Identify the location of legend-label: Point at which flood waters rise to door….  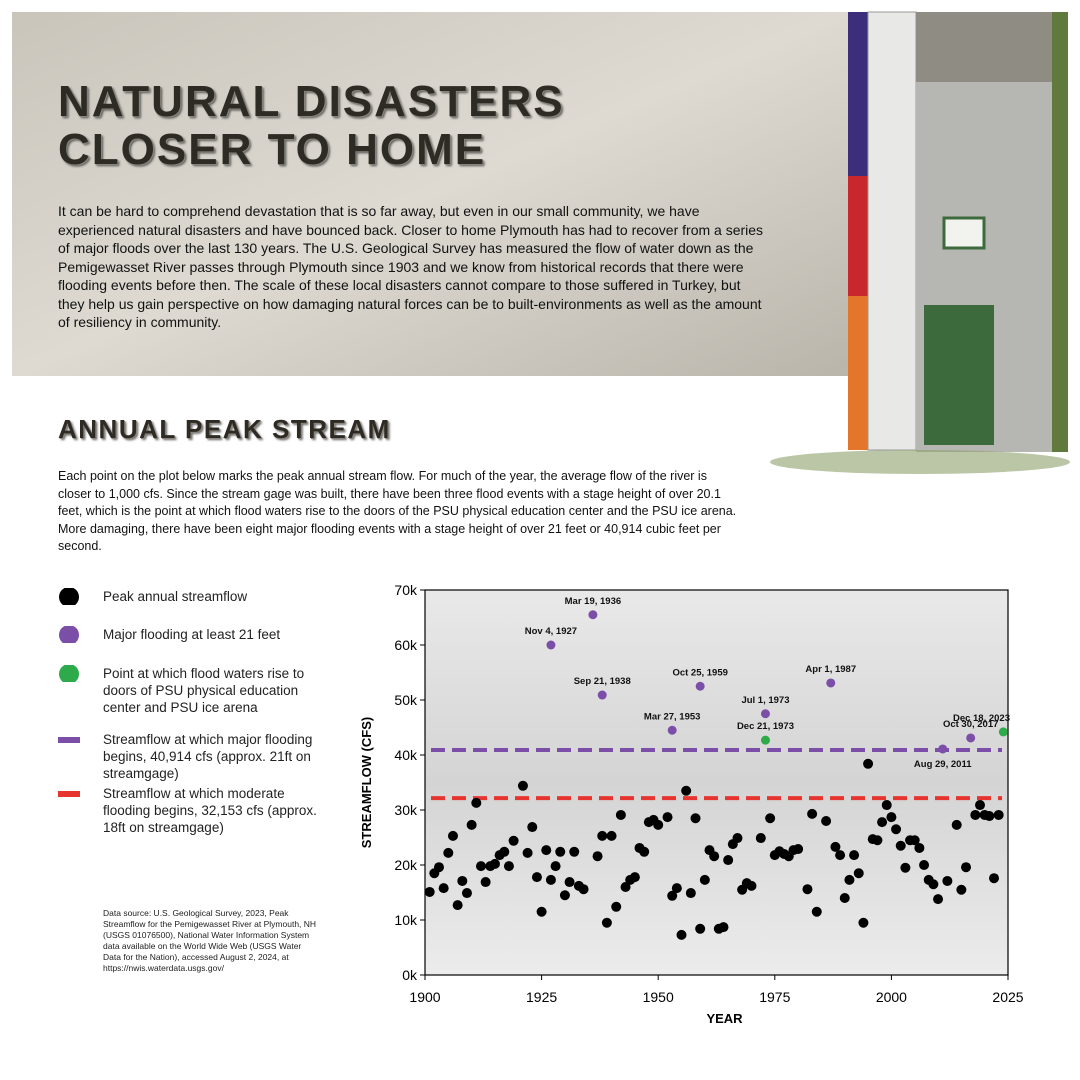
(204, 690).